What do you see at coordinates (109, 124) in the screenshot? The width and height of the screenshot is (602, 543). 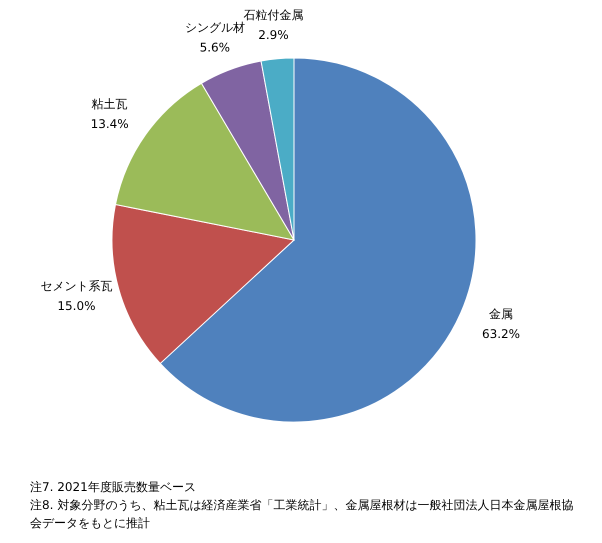 I see `data-label: 13.4%` at bounding box center [109, 124].